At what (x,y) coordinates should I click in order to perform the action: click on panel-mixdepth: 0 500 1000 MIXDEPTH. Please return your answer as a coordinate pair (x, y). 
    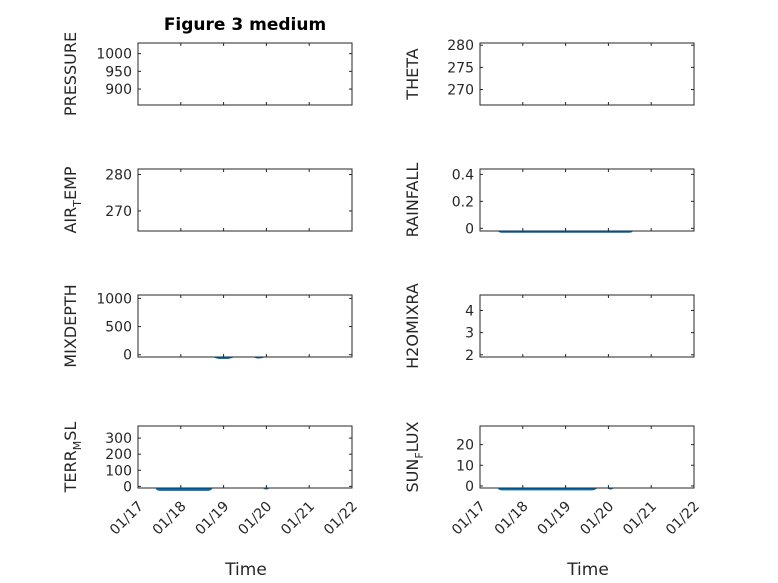
    Looking at the image, I should click on (207, 326).